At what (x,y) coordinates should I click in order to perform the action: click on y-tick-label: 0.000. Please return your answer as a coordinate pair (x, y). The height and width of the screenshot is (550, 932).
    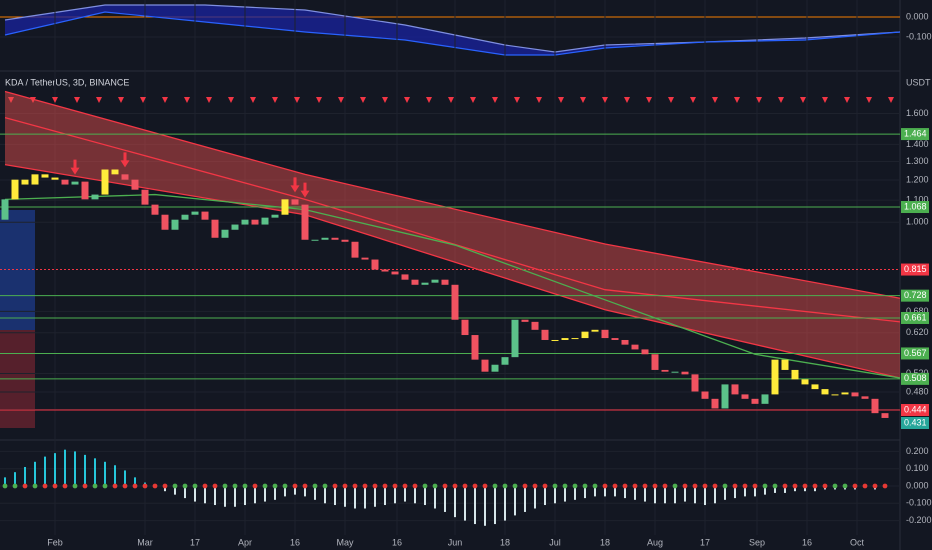
    Looking at the image, I should click on (917, 16).